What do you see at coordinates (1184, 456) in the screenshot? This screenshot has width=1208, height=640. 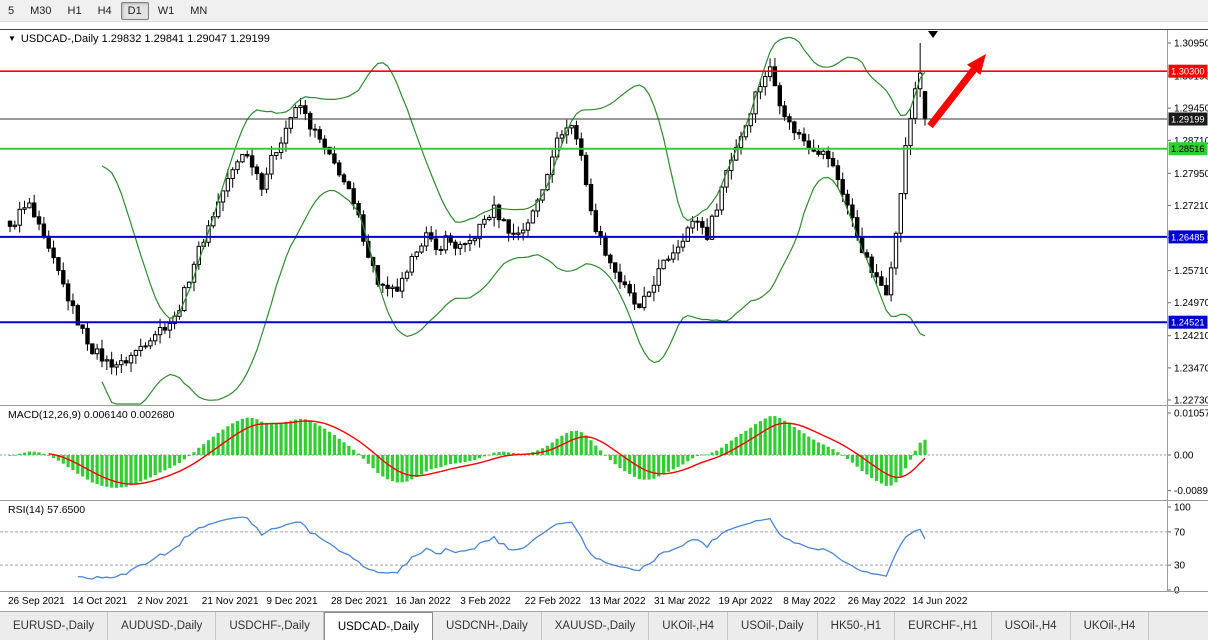 I see `macd-axis-label: 0.00` at bounding box center [1184, 456].